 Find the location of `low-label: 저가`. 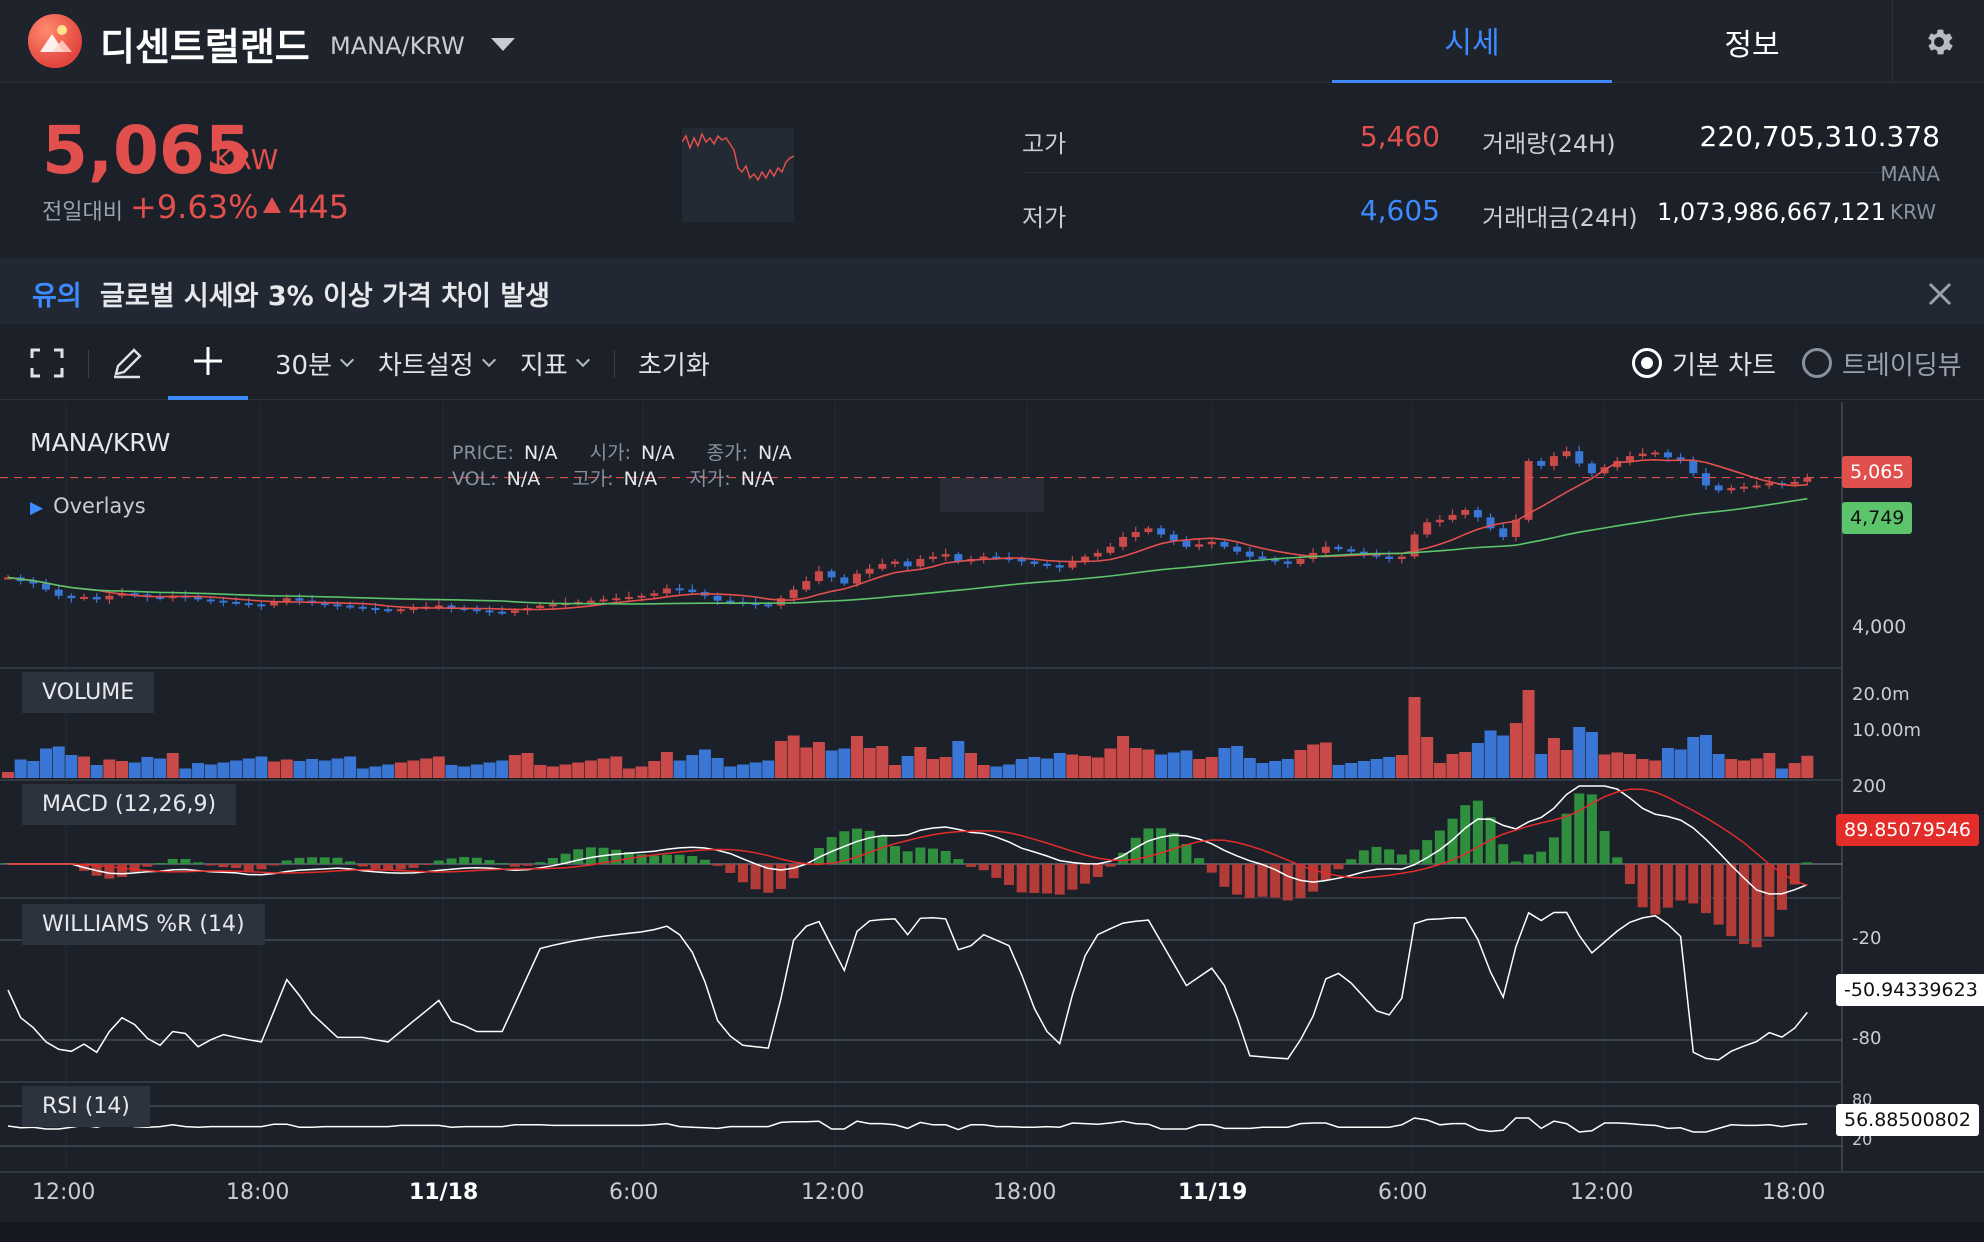

low-label: 저가 is located at coordinates (1044, 218).